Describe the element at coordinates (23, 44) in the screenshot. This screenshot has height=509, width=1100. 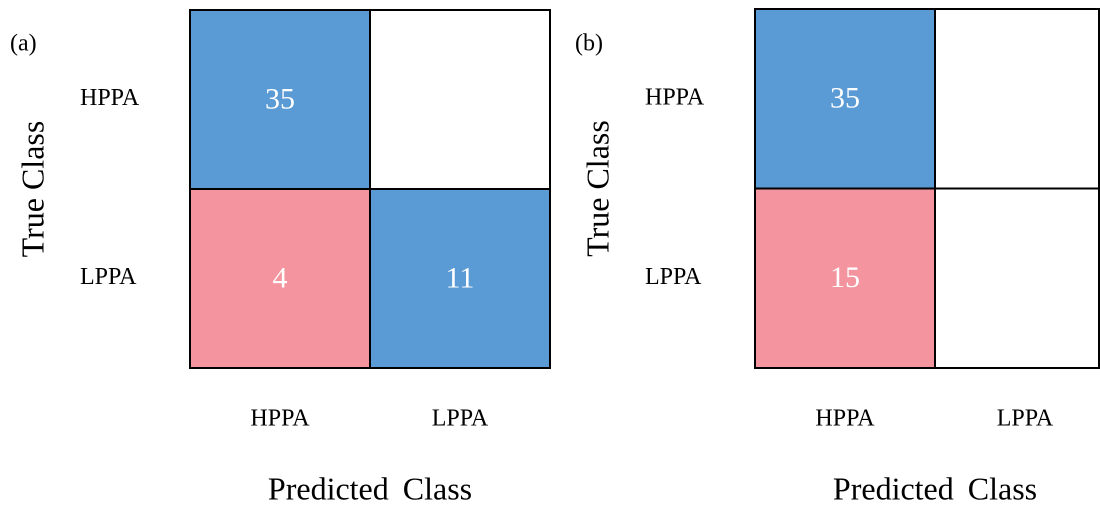
I see `panel-label: (a)` at that location.